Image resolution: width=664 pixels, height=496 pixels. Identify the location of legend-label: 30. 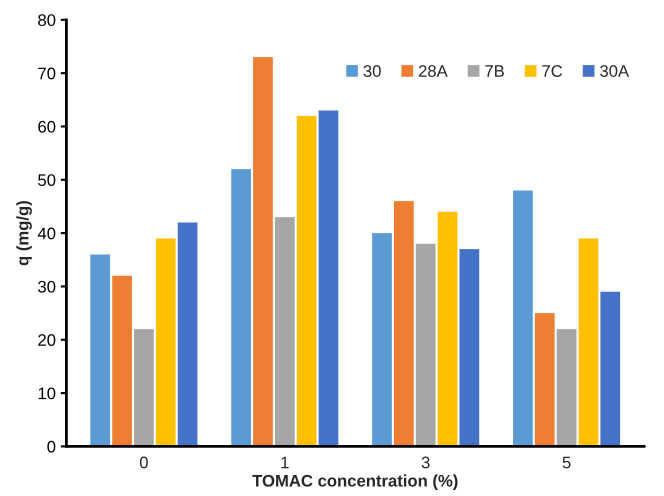
(372, 71).